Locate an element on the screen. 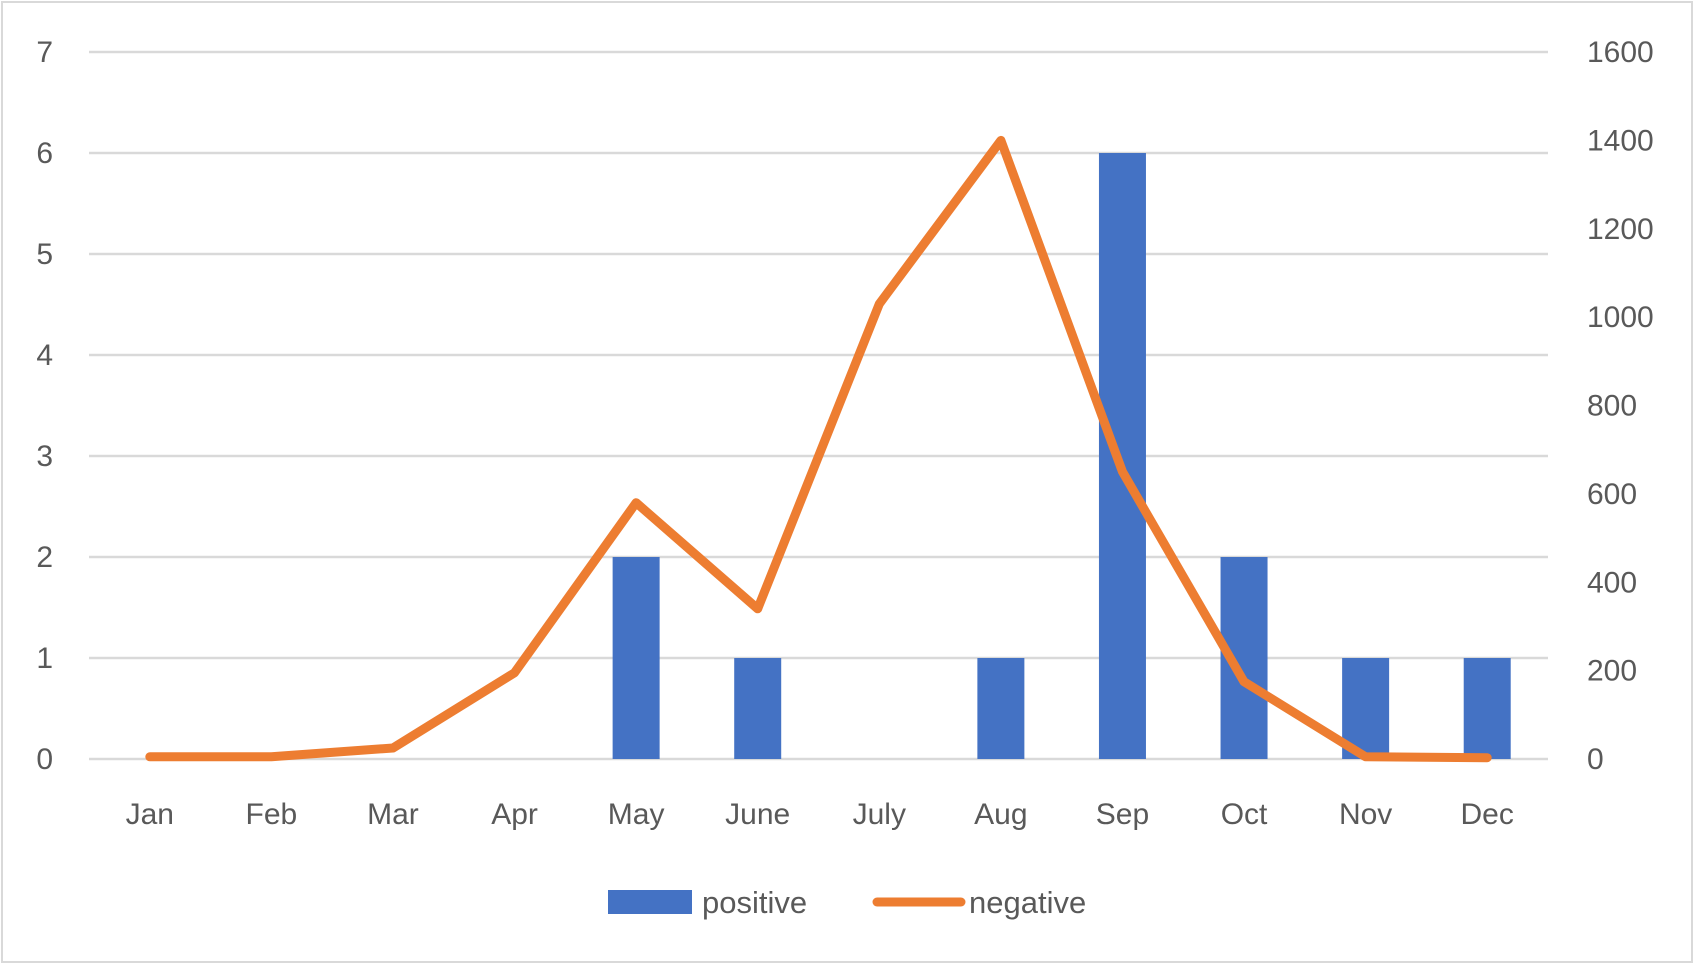  legend-negative-label: negative is located at coordinates (1027, 902).